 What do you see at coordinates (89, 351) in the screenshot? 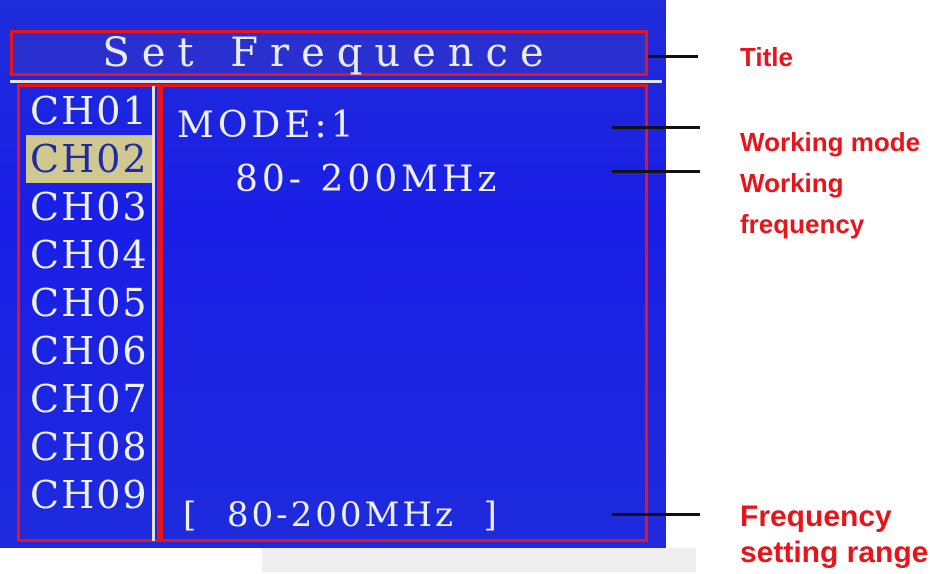
I see `channel-item-ch06: CH06` at bounding box center [89, 351].